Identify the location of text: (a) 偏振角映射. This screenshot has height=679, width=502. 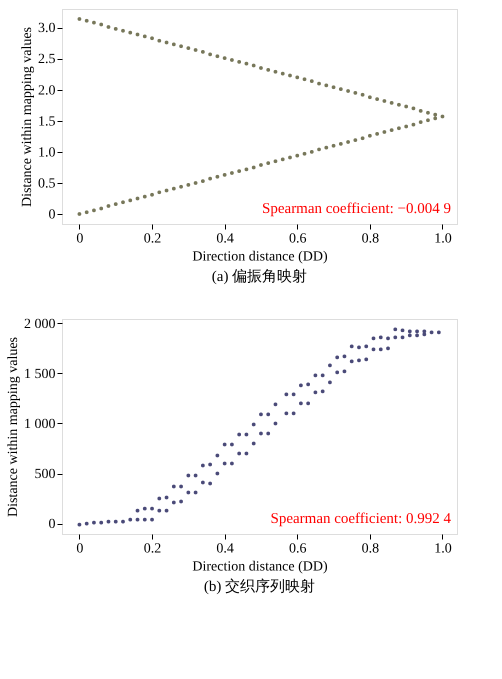
(260, 276).